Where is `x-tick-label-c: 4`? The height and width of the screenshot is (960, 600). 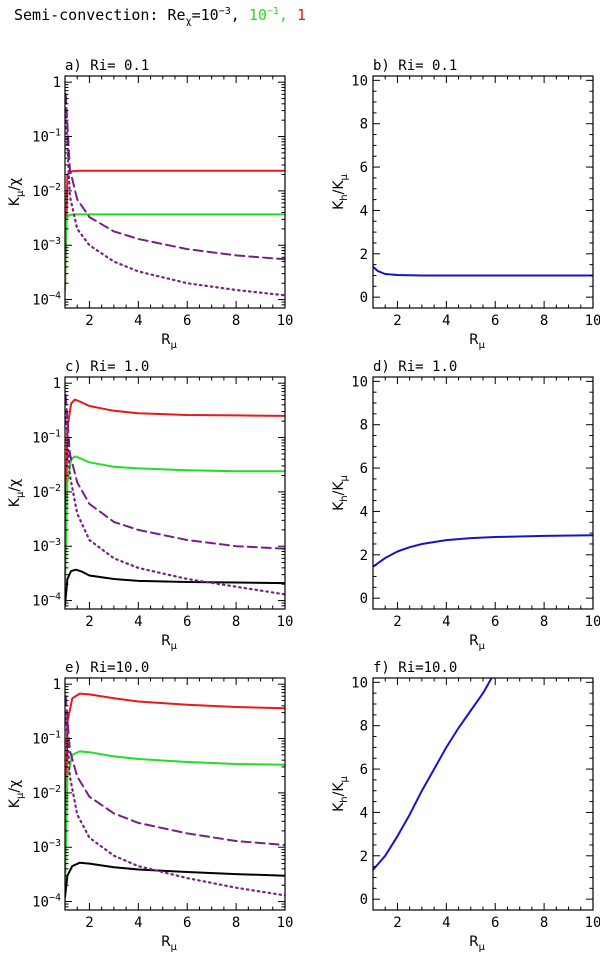 x-tick-label-c: 4 is located at coordinates (138, 622).